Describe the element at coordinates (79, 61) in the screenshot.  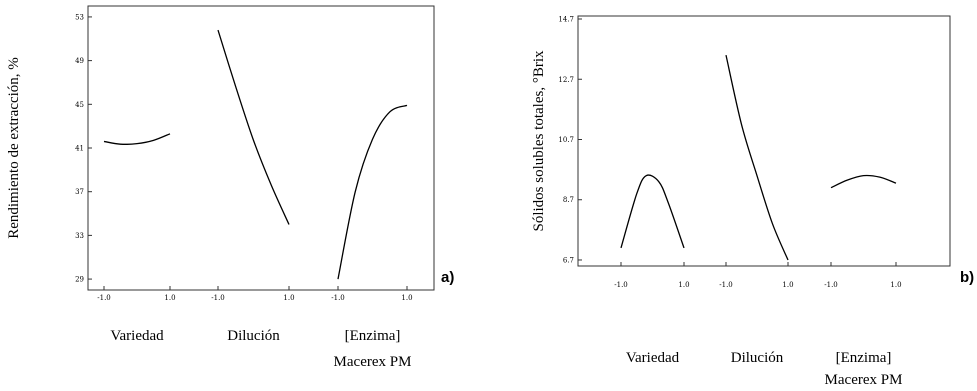
I see `y-tick-label: 49` at that location.